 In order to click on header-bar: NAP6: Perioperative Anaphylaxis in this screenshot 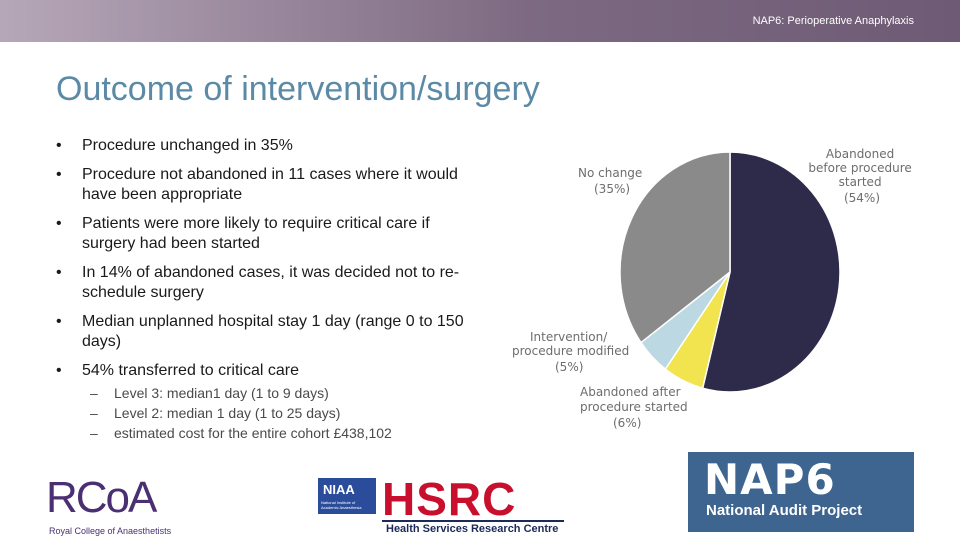, I will do `click(480, 21)`.